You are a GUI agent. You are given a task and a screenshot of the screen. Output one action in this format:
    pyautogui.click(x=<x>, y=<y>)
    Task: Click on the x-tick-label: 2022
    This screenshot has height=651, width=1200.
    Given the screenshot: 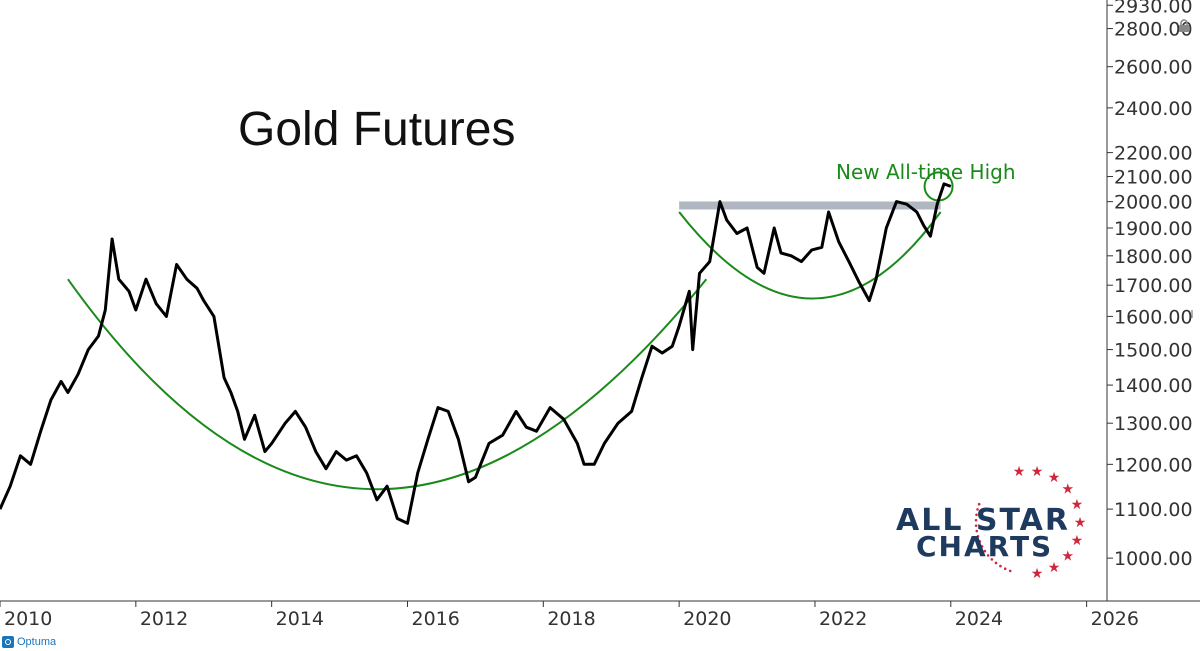 What is the action you would take?
    pyautogui.click(x=843, y=619)
    